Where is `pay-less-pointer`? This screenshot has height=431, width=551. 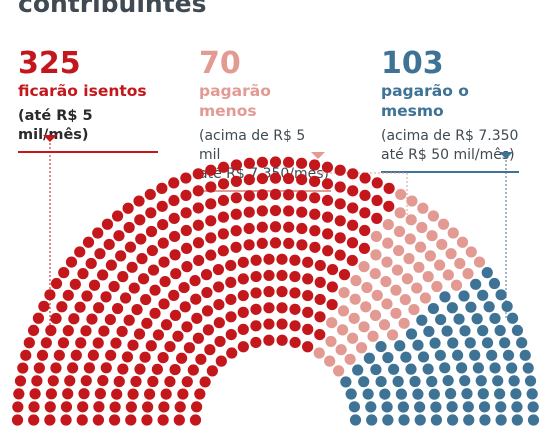
pay-less-pointer is located at coordinates (318, 155).